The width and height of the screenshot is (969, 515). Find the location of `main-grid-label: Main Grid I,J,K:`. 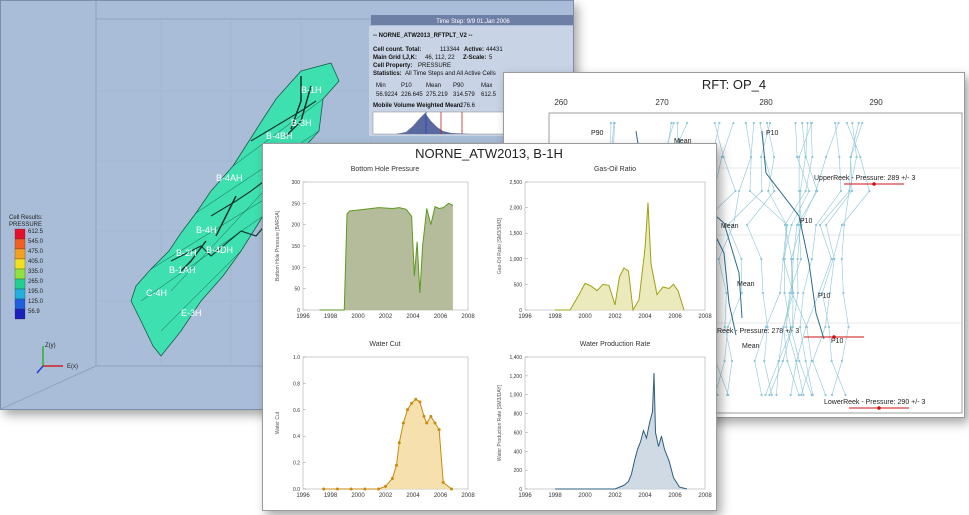

main-grid-label: Main Grid I,J,K: is located at coordinates (395, 58).